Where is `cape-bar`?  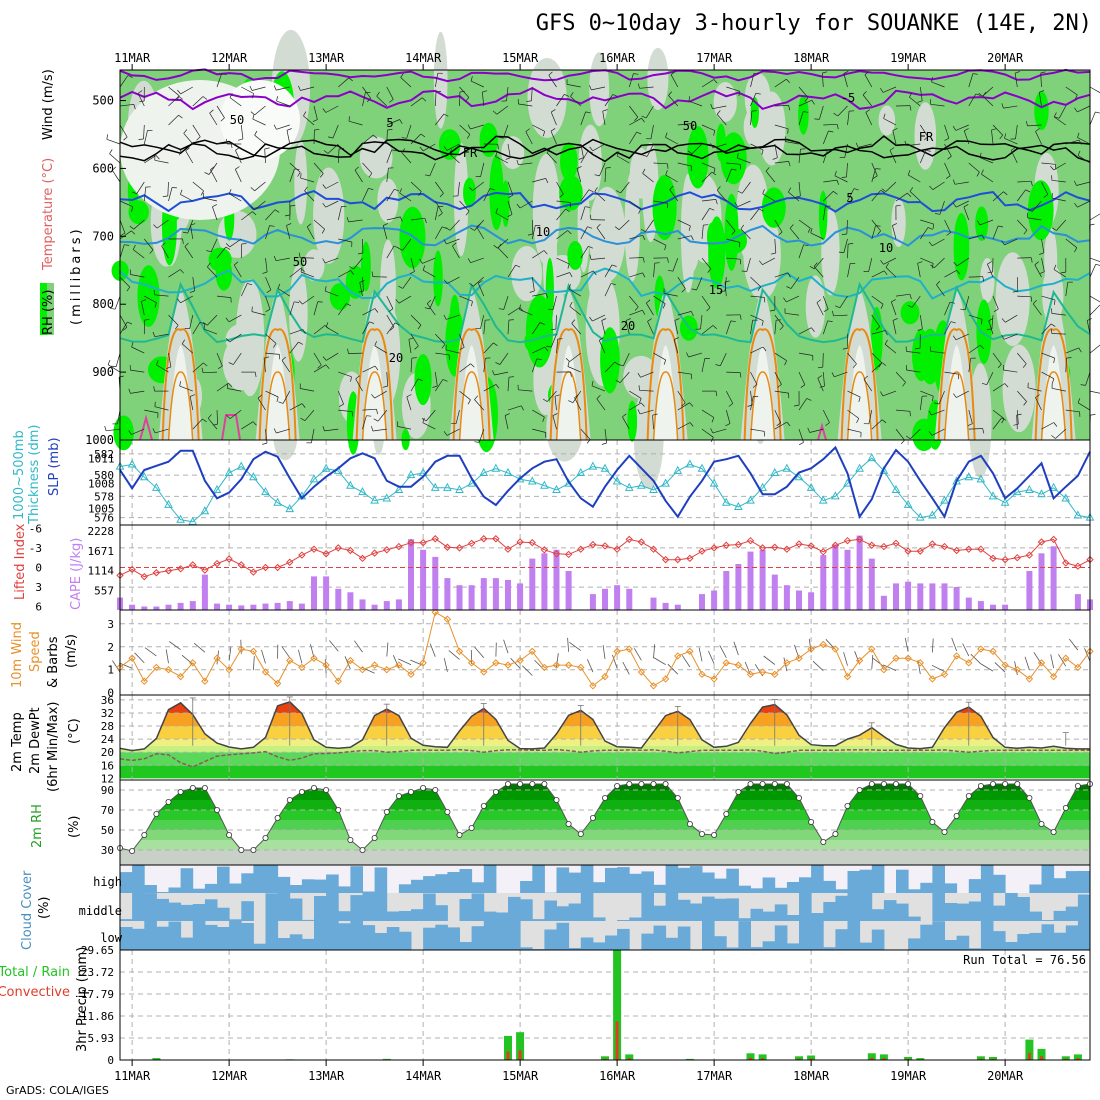 cape-bar is located at coordinates (459, 597).